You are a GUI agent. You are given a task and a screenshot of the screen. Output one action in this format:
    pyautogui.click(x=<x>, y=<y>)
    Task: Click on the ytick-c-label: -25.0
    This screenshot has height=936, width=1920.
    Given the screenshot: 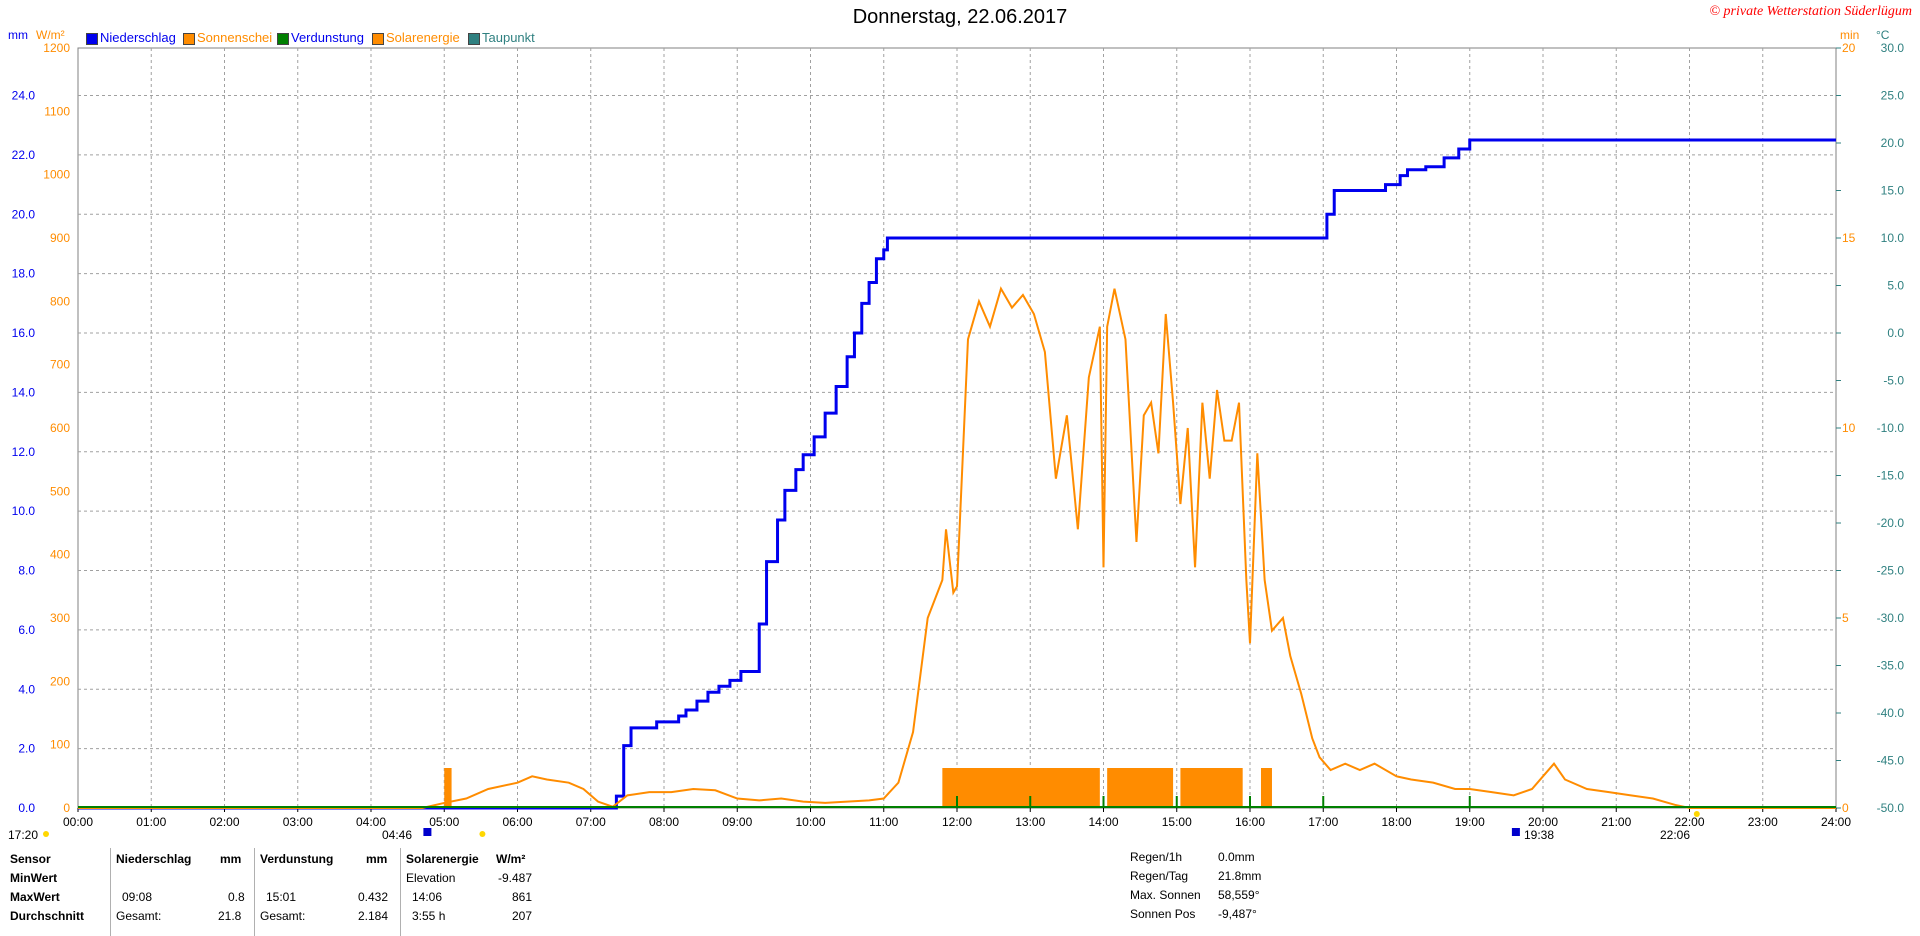 What is the action you would take?
    pyautogui.click(x=1891, y=571)
    